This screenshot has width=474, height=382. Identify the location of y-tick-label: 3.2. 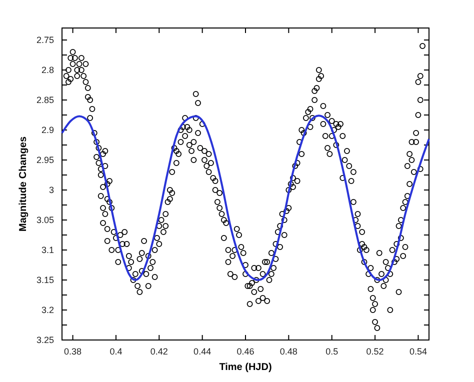
(47, 309).